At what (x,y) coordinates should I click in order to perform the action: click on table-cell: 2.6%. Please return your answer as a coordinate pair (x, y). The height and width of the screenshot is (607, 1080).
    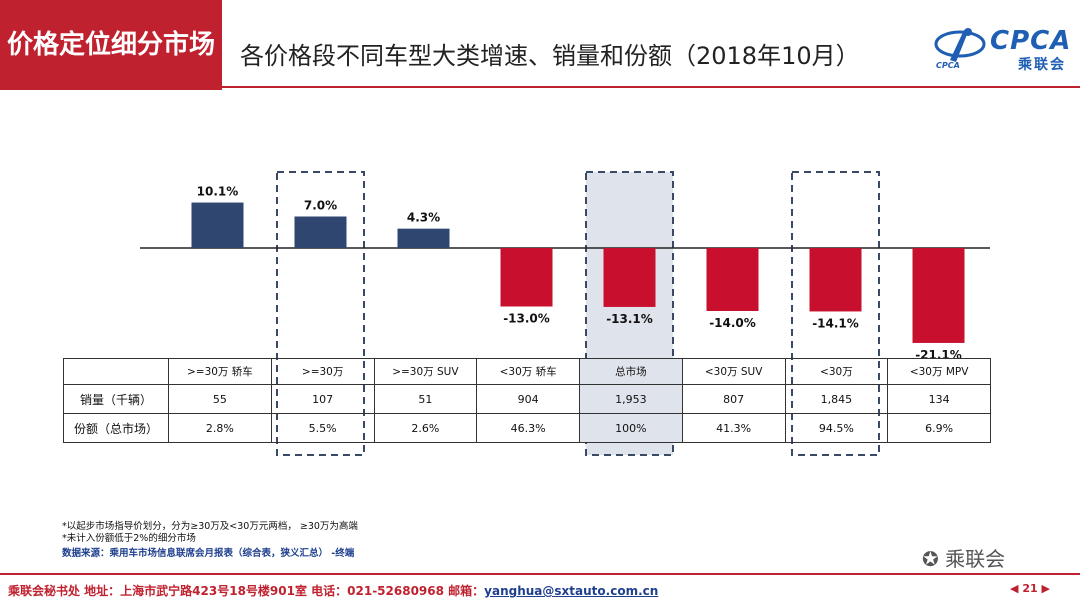
    Looking at the image, I should click on (425, 428).